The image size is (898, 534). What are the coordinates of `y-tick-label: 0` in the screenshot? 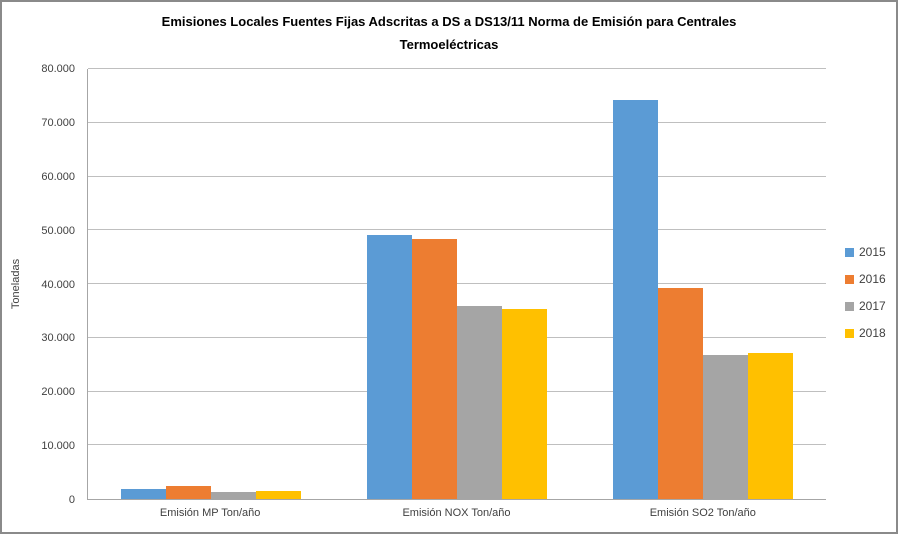 It's located at (71, 500).